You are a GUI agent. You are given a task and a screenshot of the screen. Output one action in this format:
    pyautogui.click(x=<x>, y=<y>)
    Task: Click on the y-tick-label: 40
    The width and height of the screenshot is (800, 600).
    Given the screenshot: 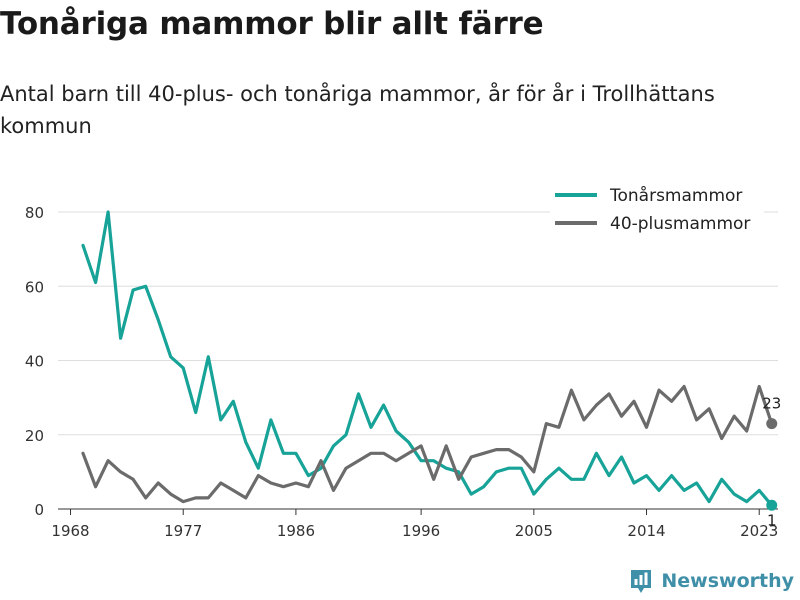 What is the action you would take?
    pyautogui.click(x=34, y=362)
    